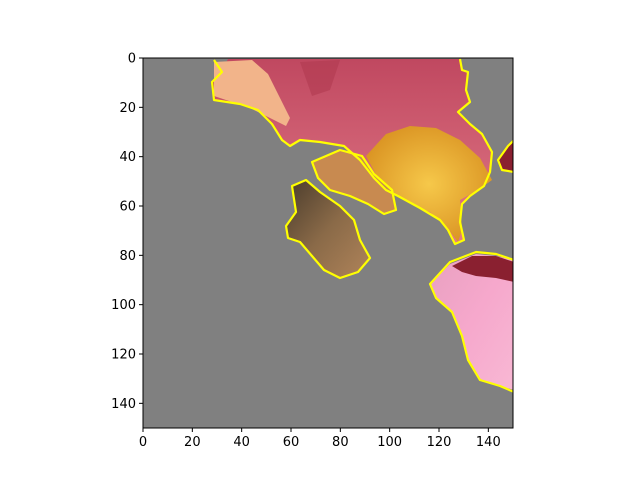 This screenshot has height=480, width=640. I want to click on y-axis: 0 20 40 60 80 100 120 140, so click(127, 232).